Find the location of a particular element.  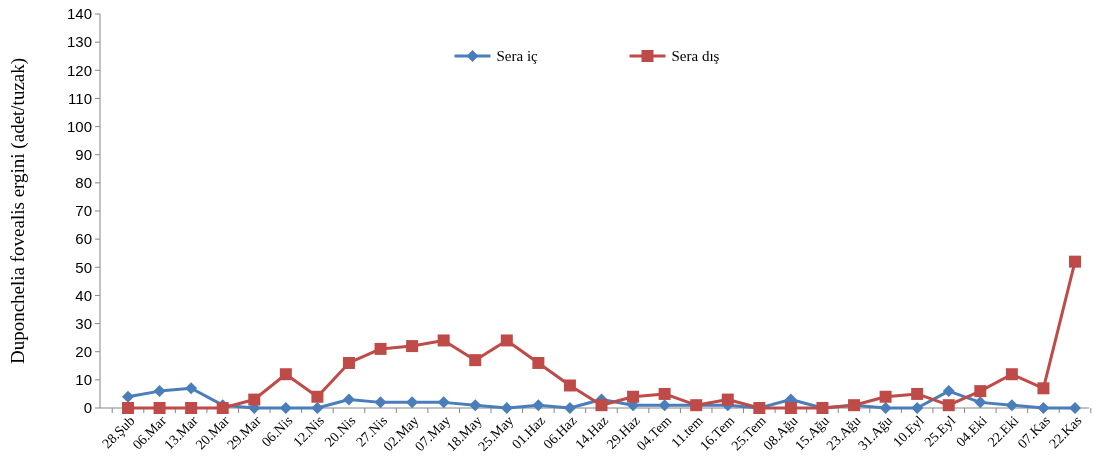

y-tick-label: 20 is located at coordinates (83, 351).